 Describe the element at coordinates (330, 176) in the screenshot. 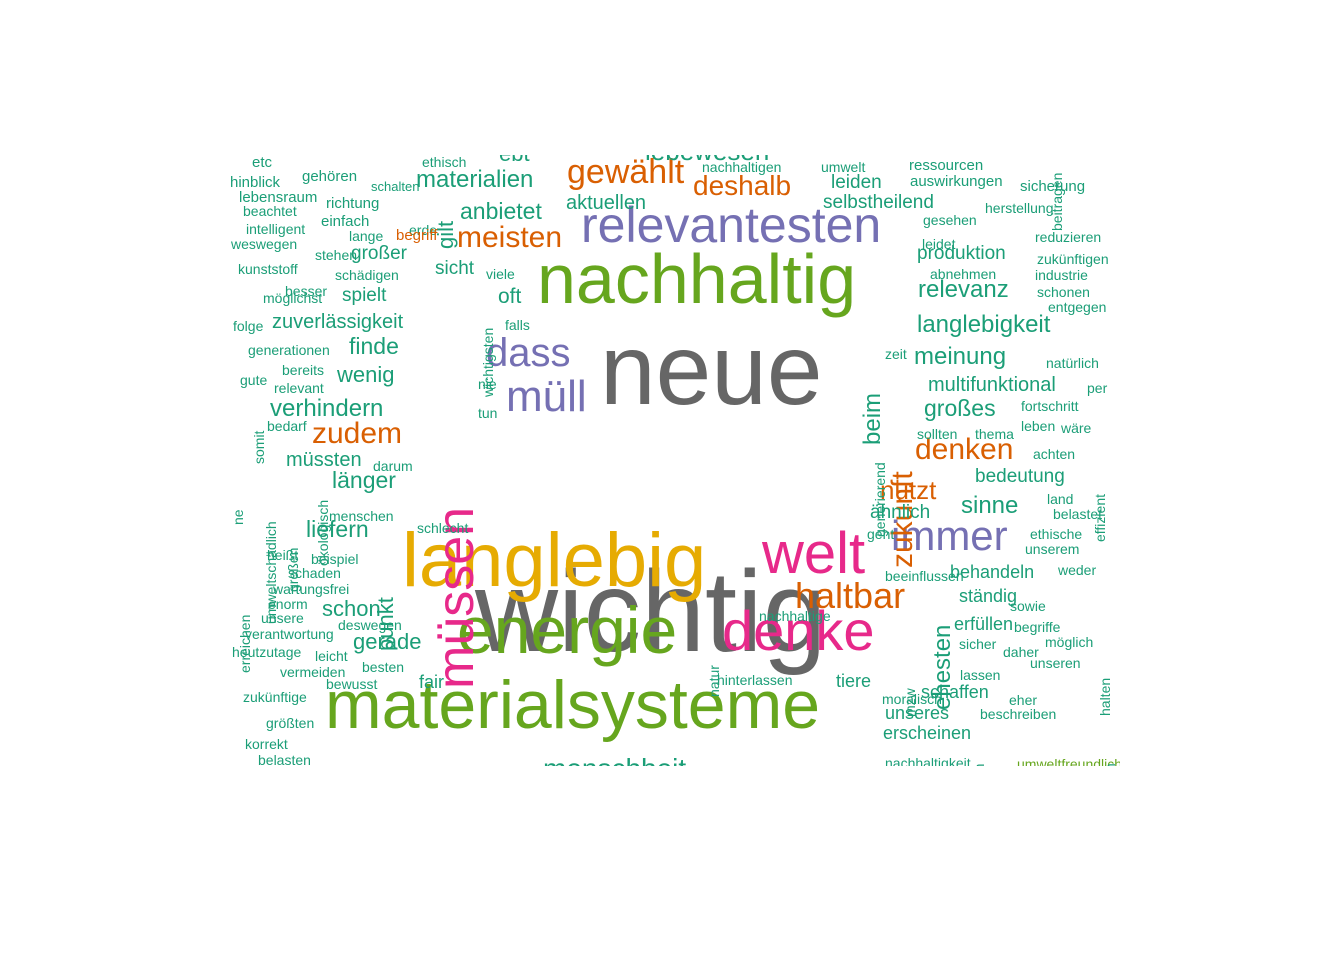

I see `word-gehören: gehören` at that location.